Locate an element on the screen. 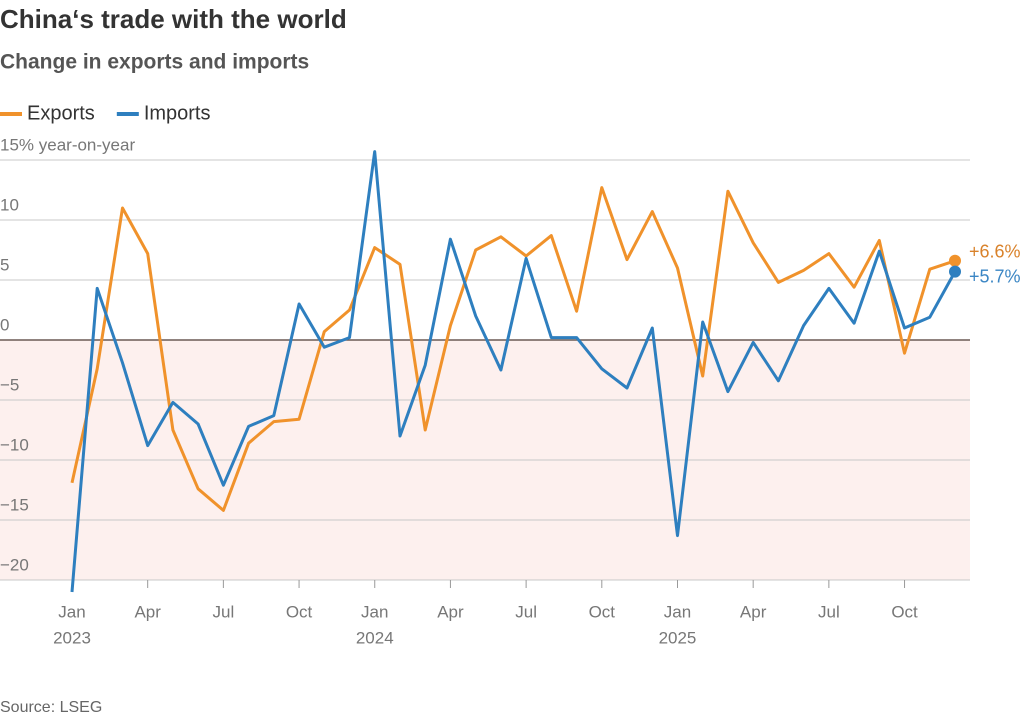 This screenshot has height=720, width=1024. chart-subtitle: Change in exports and imports is located at coordinates (154, 62).